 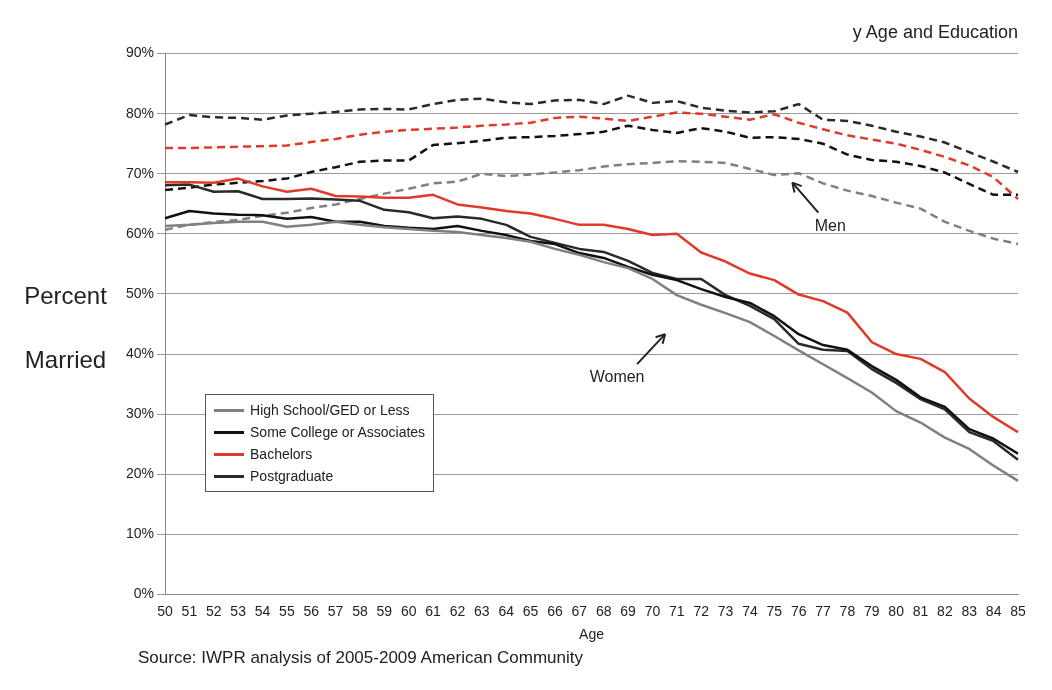 What do you see at coordinates (506, 610) in the screenshot?
I see `x-tick-label: 64` at bounding box center [506, 610].